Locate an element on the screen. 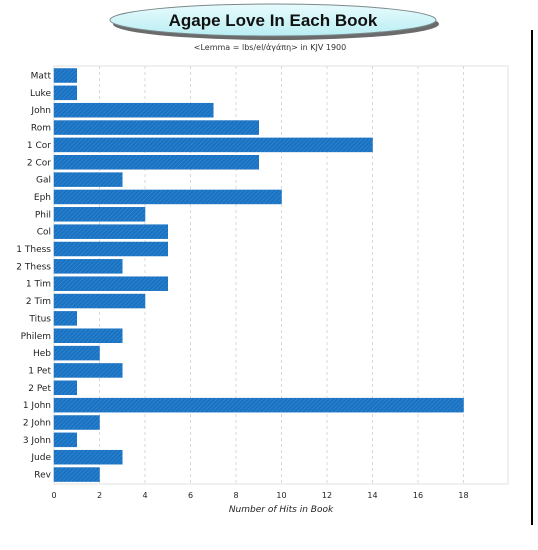 The width and height of the screenshot is (538, 550). x-tick-label: 0 is located at coordinates (53, 495).